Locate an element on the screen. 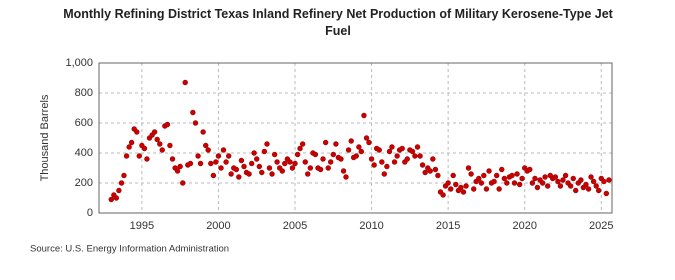 Image resolution: width=675 pixels, height=280 pixels. y-tick-label: 200 is located at coordinates (84, 183).